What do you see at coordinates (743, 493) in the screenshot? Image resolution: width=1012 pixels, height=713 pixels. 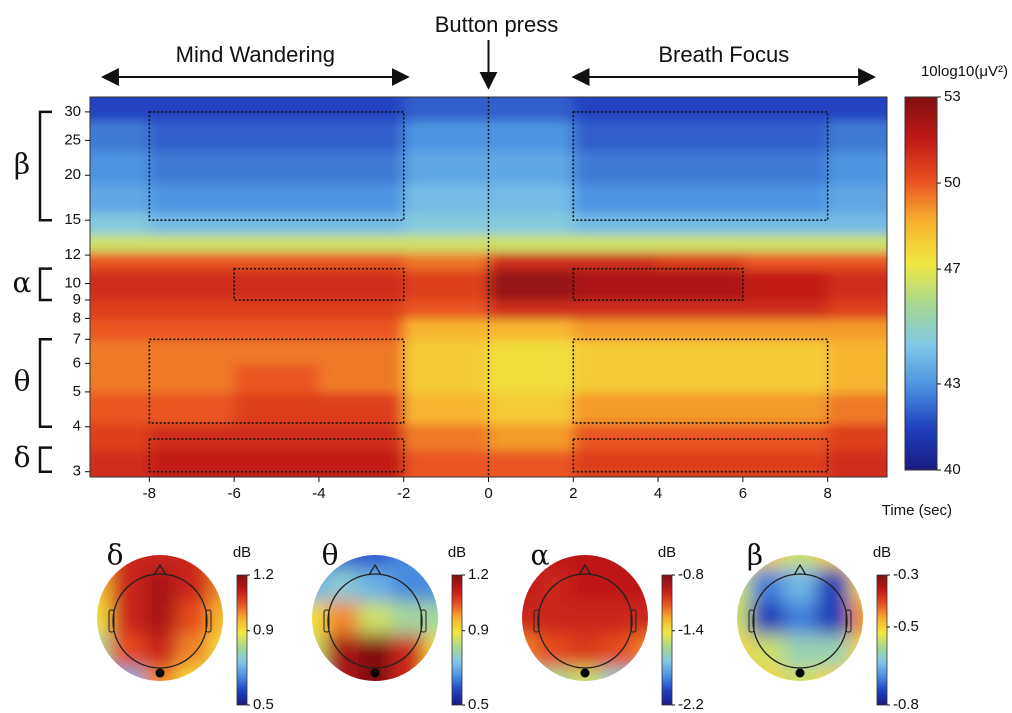 I see `x-tick-label: 6` at bounding box center [743, 493].